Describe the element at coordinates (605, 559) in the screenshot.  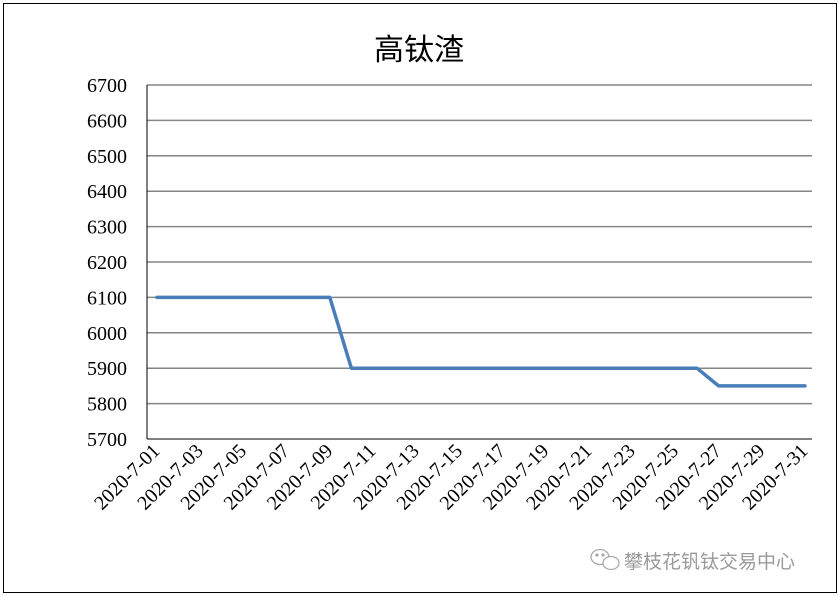
I see `wechat-icon` at that location.